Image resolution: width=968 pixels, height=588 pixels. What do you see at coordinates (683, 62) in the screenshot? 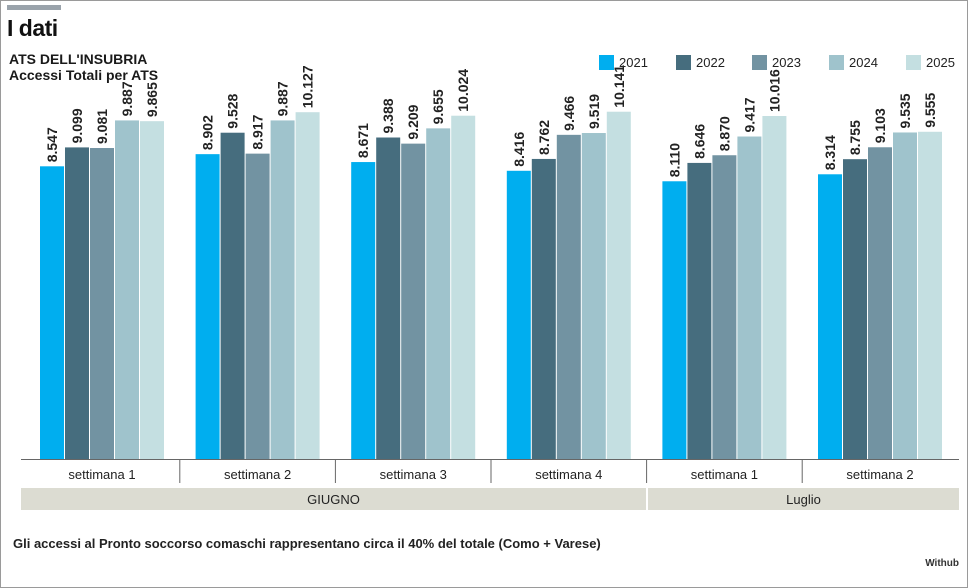
I see `legend-swatch-2022` at bounding box center [683, 62].